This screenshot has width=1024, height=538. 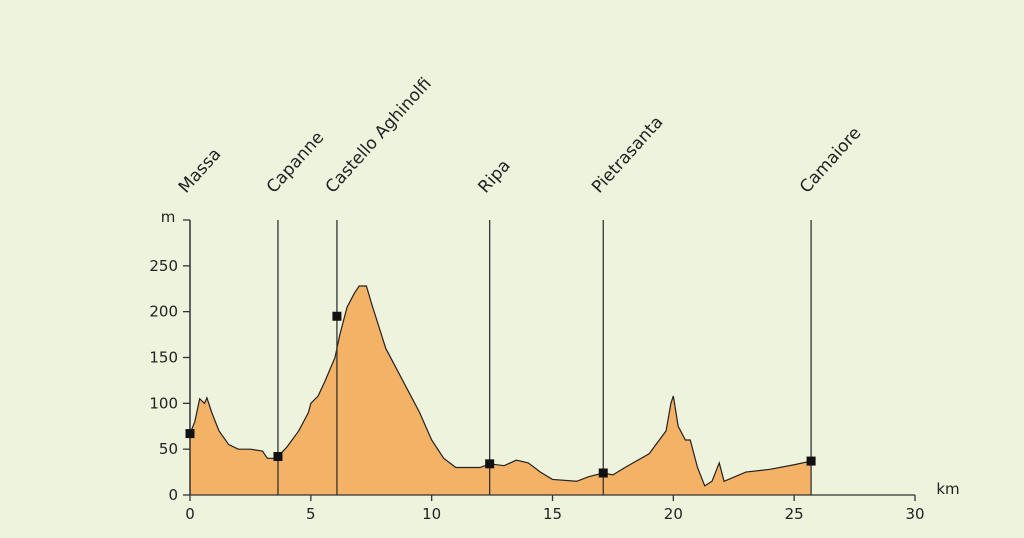 I want to click on y-tick-label: 150, so click(x=163, y=358).